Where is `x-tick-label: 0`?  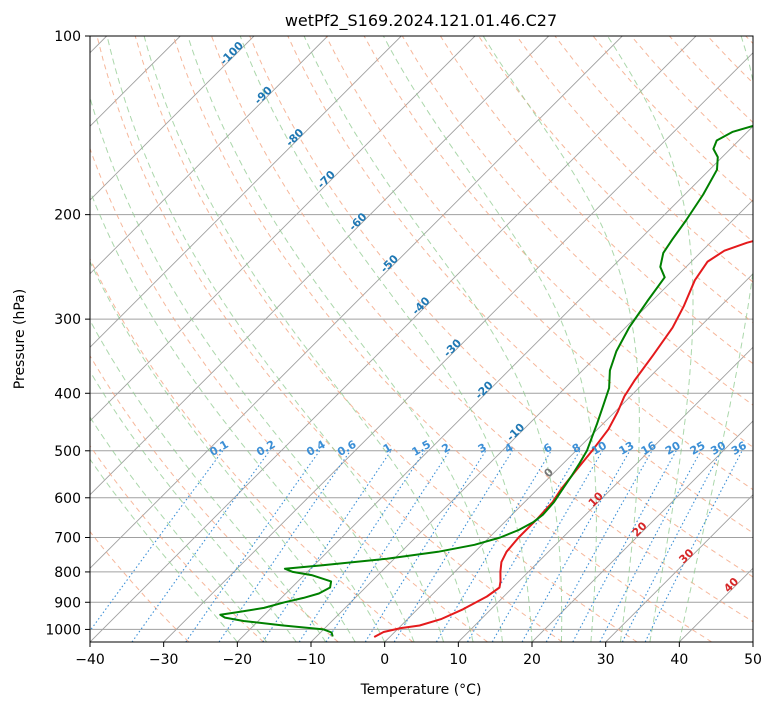 x-tick-label: 0 is located at coordinates (384, 660).